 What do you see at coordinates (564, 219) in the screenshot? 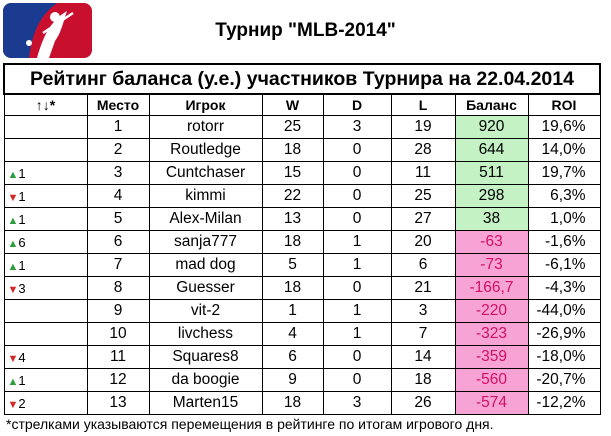
I see `roi-cell: 1,0%` at bounding box center [564, 219].